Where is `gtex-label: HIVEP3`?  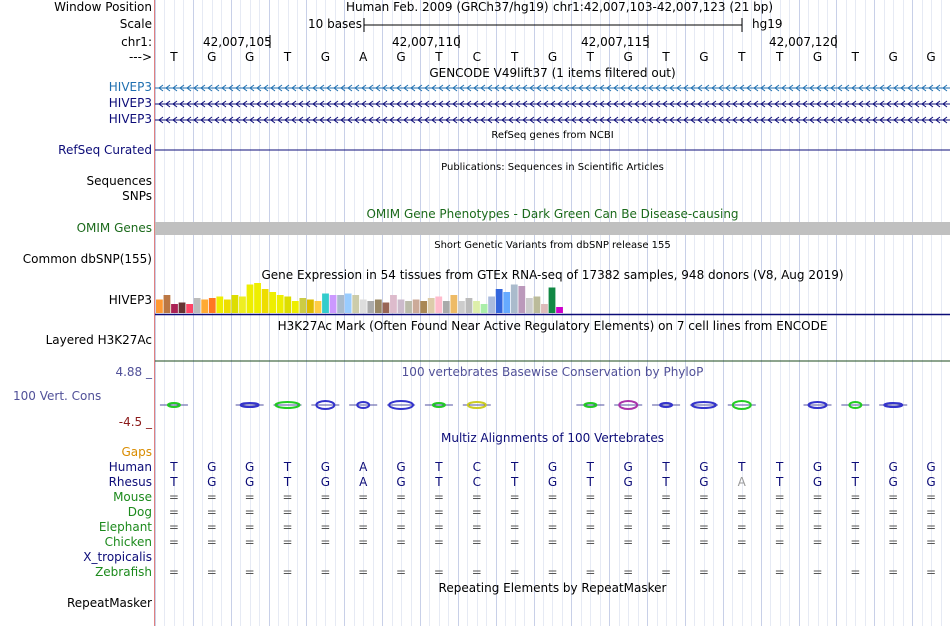 gtex-label: HIVEP3 is located at coordinates (130, 300).